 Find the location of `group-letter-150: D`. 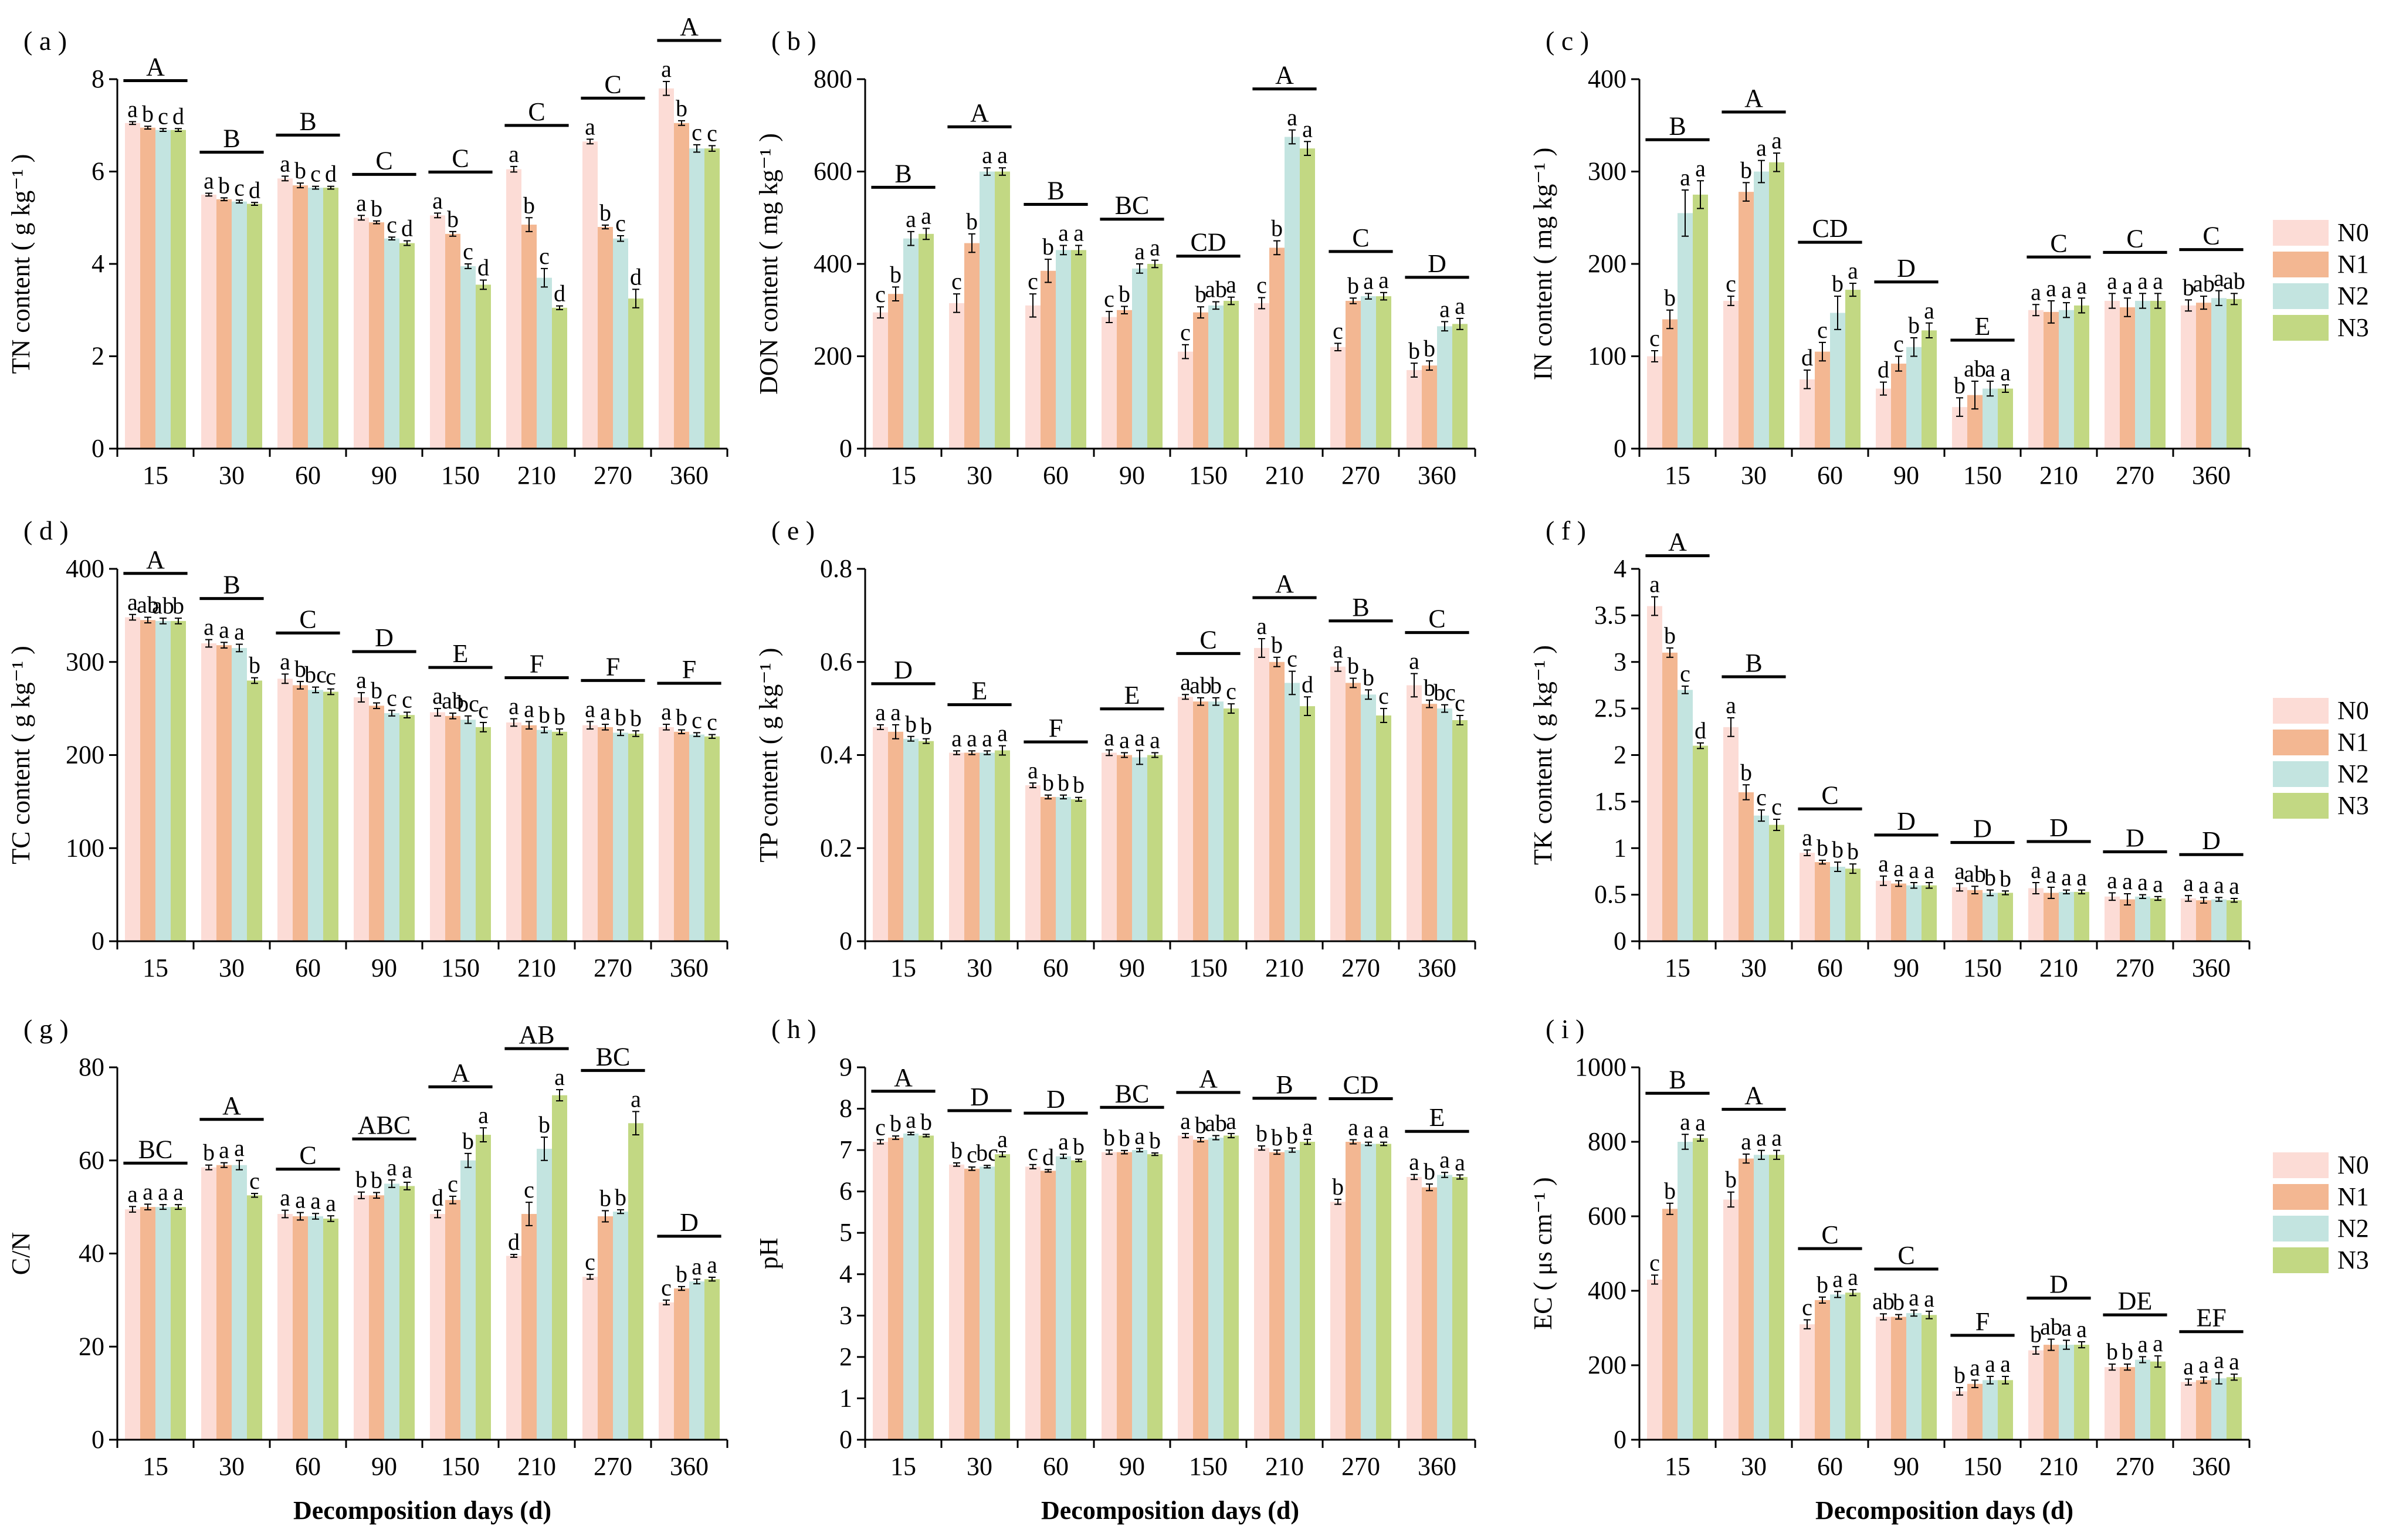

group-letter-150: D is located at coordinates (1982, 829).